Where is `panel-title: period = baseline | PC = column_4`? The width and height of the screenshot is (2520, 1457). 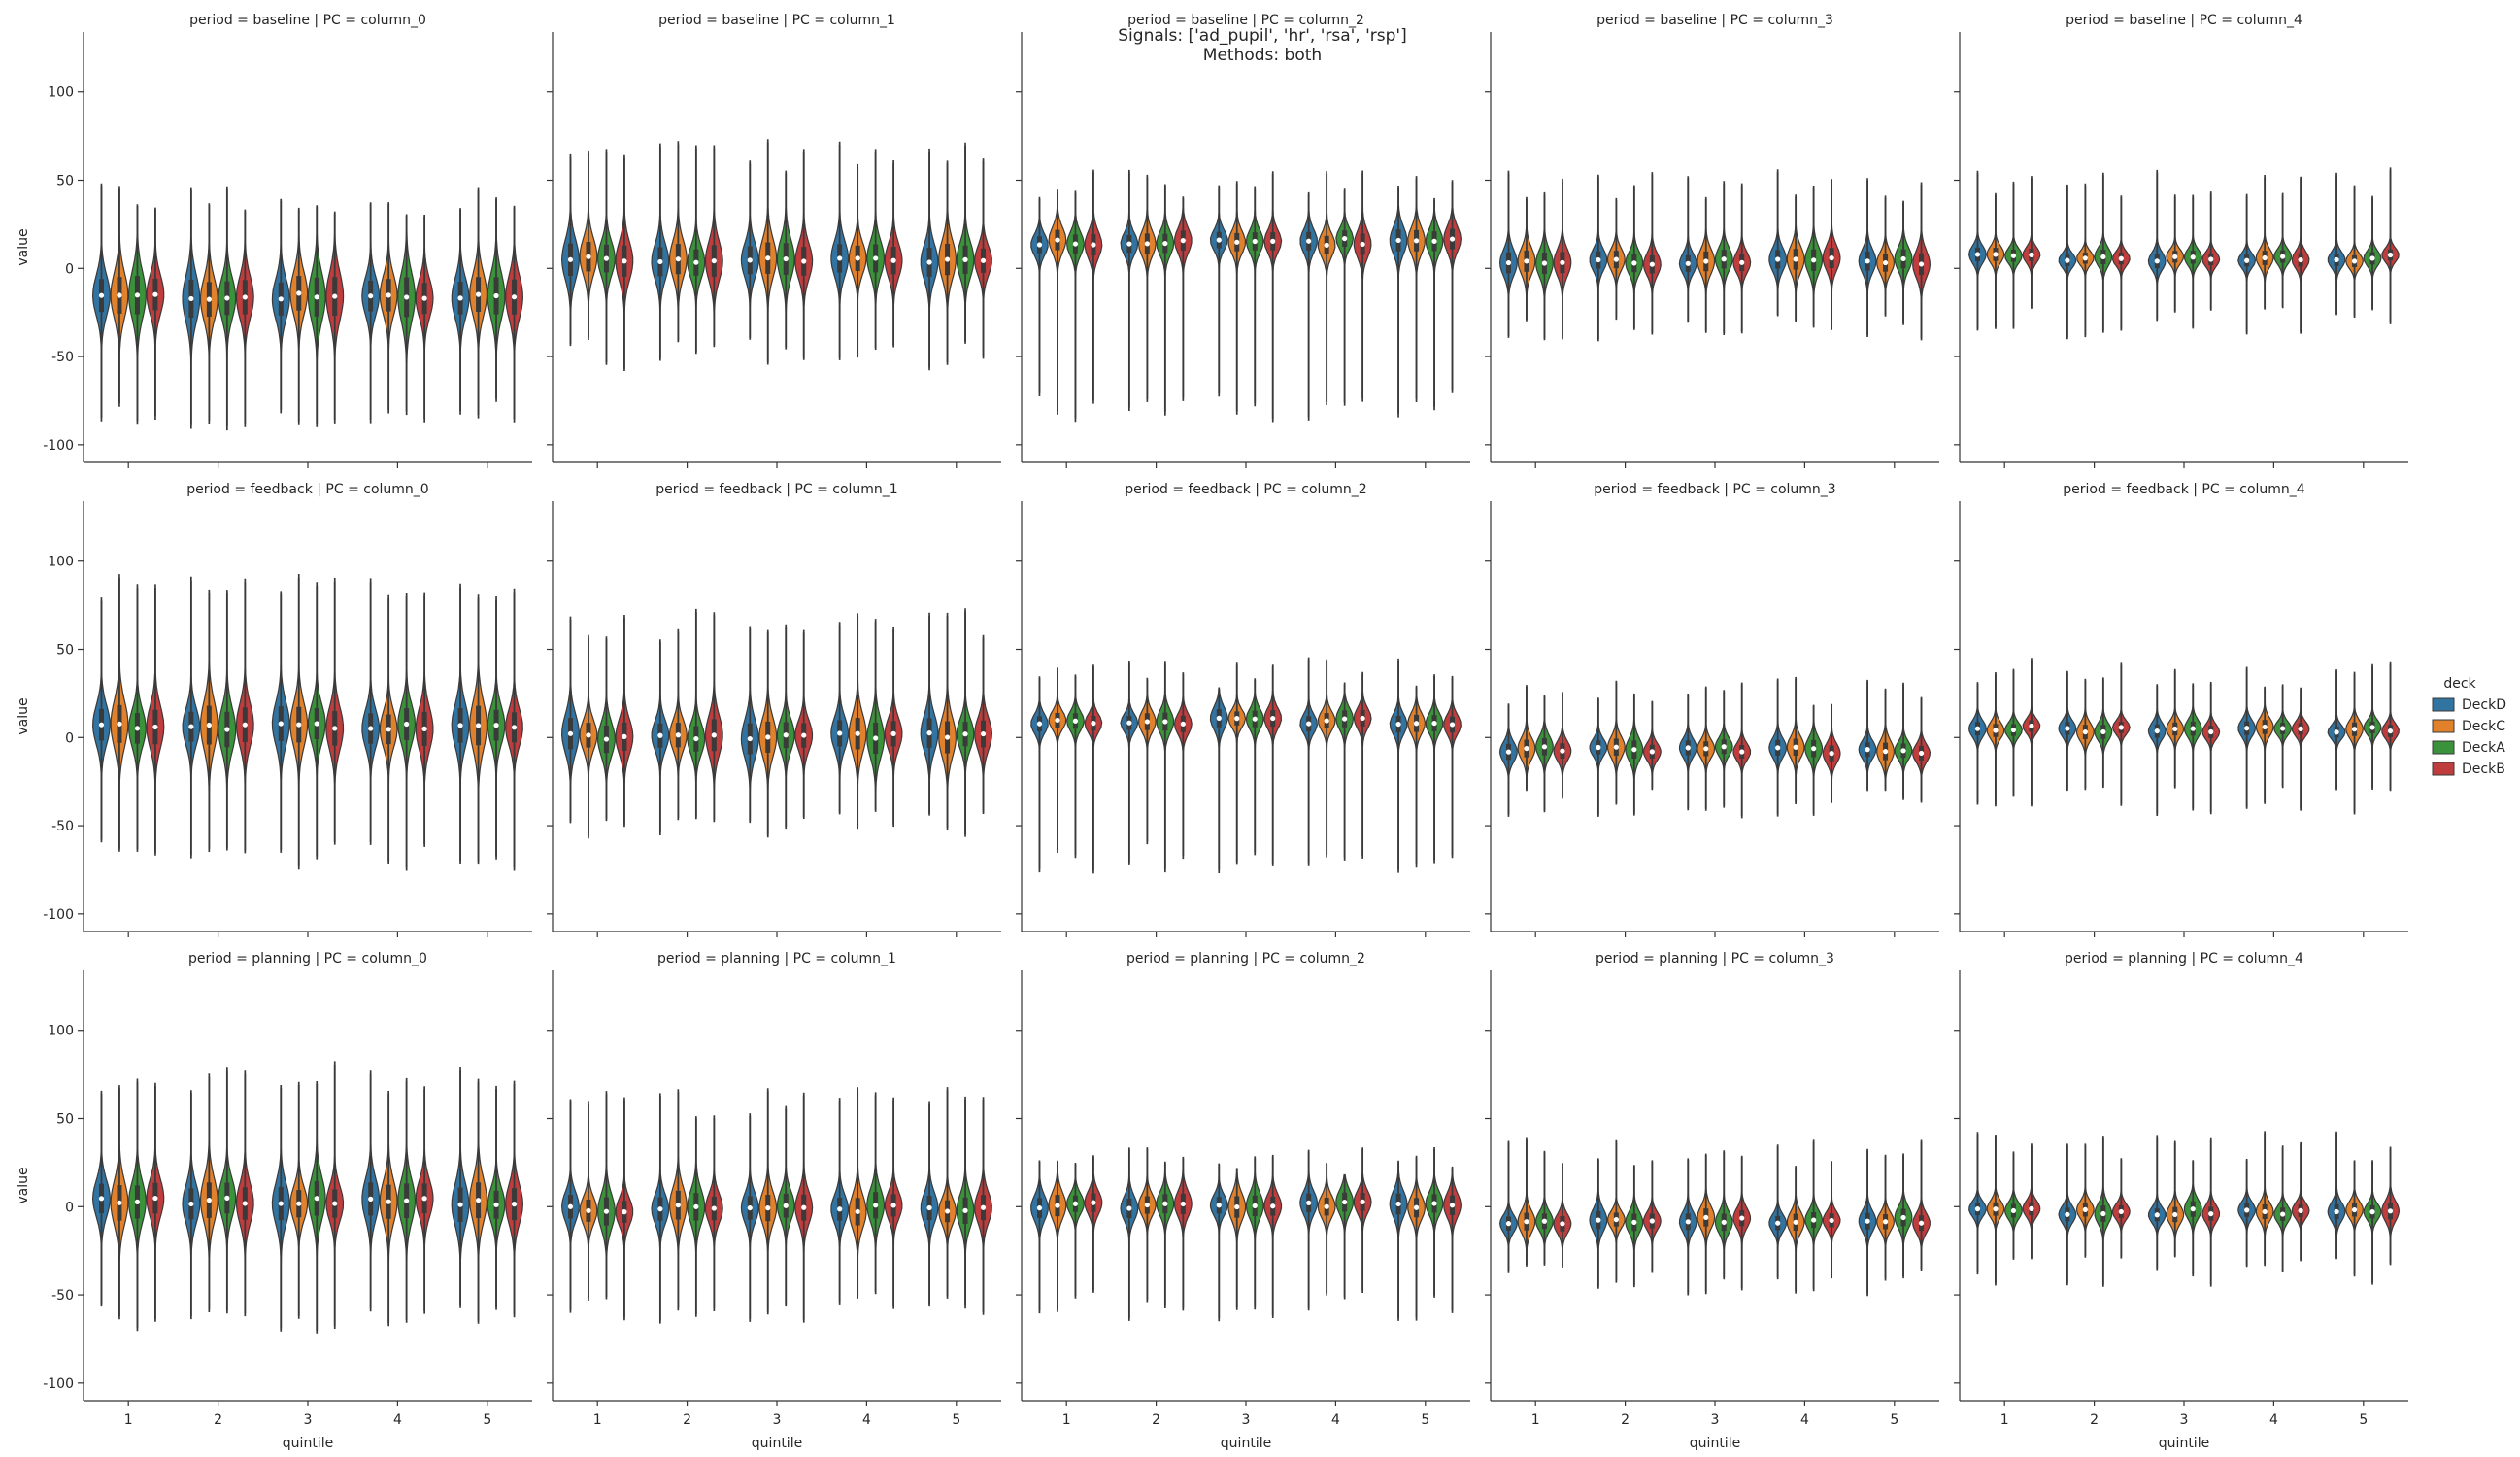 panel-title: period = baseline | PC = column_4 is located at coordinates (2184, 20).